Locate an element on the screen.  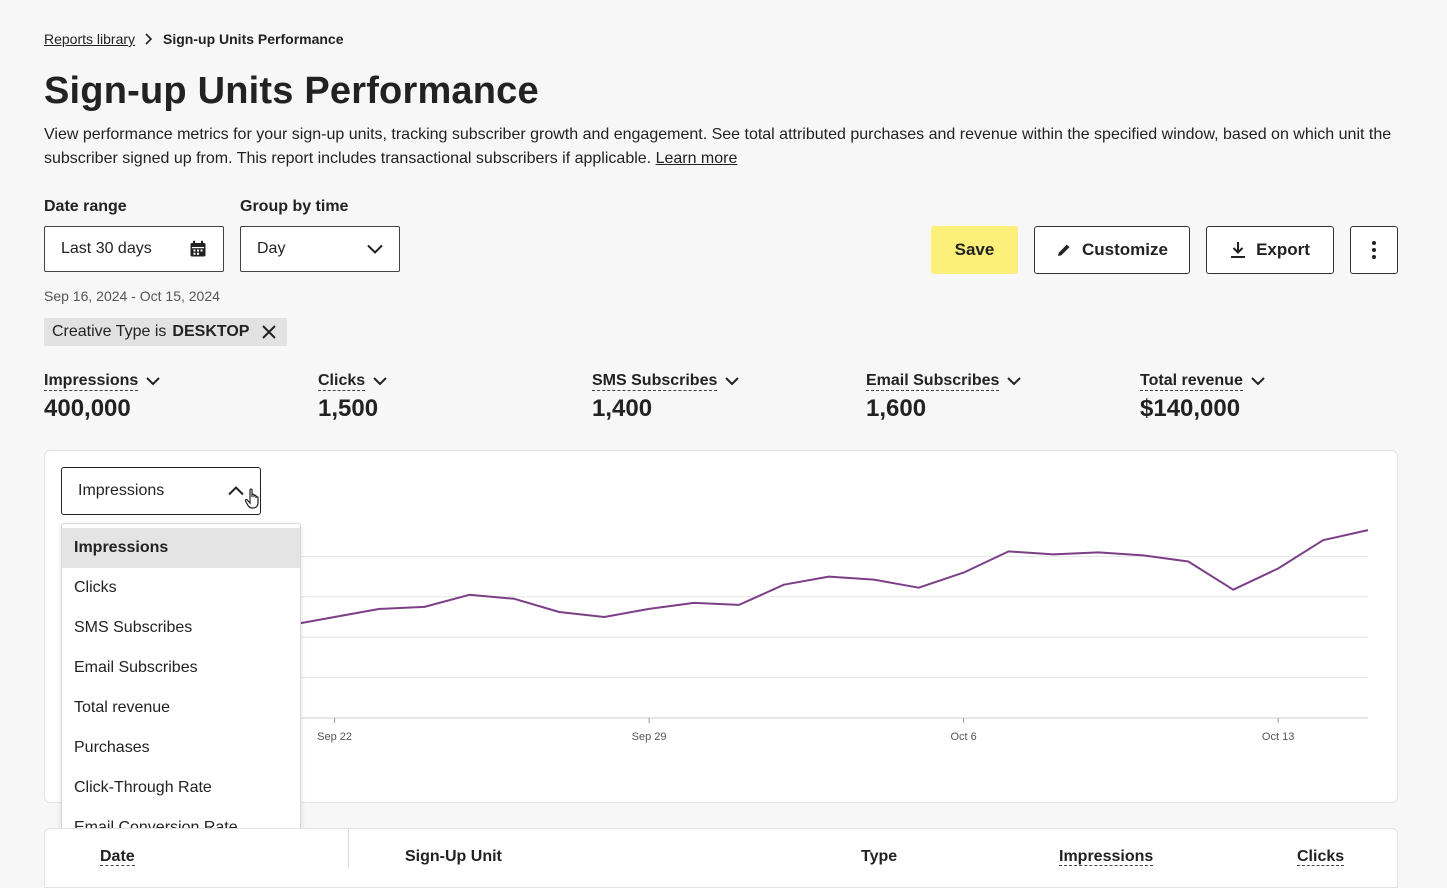
metric-email-subscribes-value: 1,600 is located at coordinates (896, 408).